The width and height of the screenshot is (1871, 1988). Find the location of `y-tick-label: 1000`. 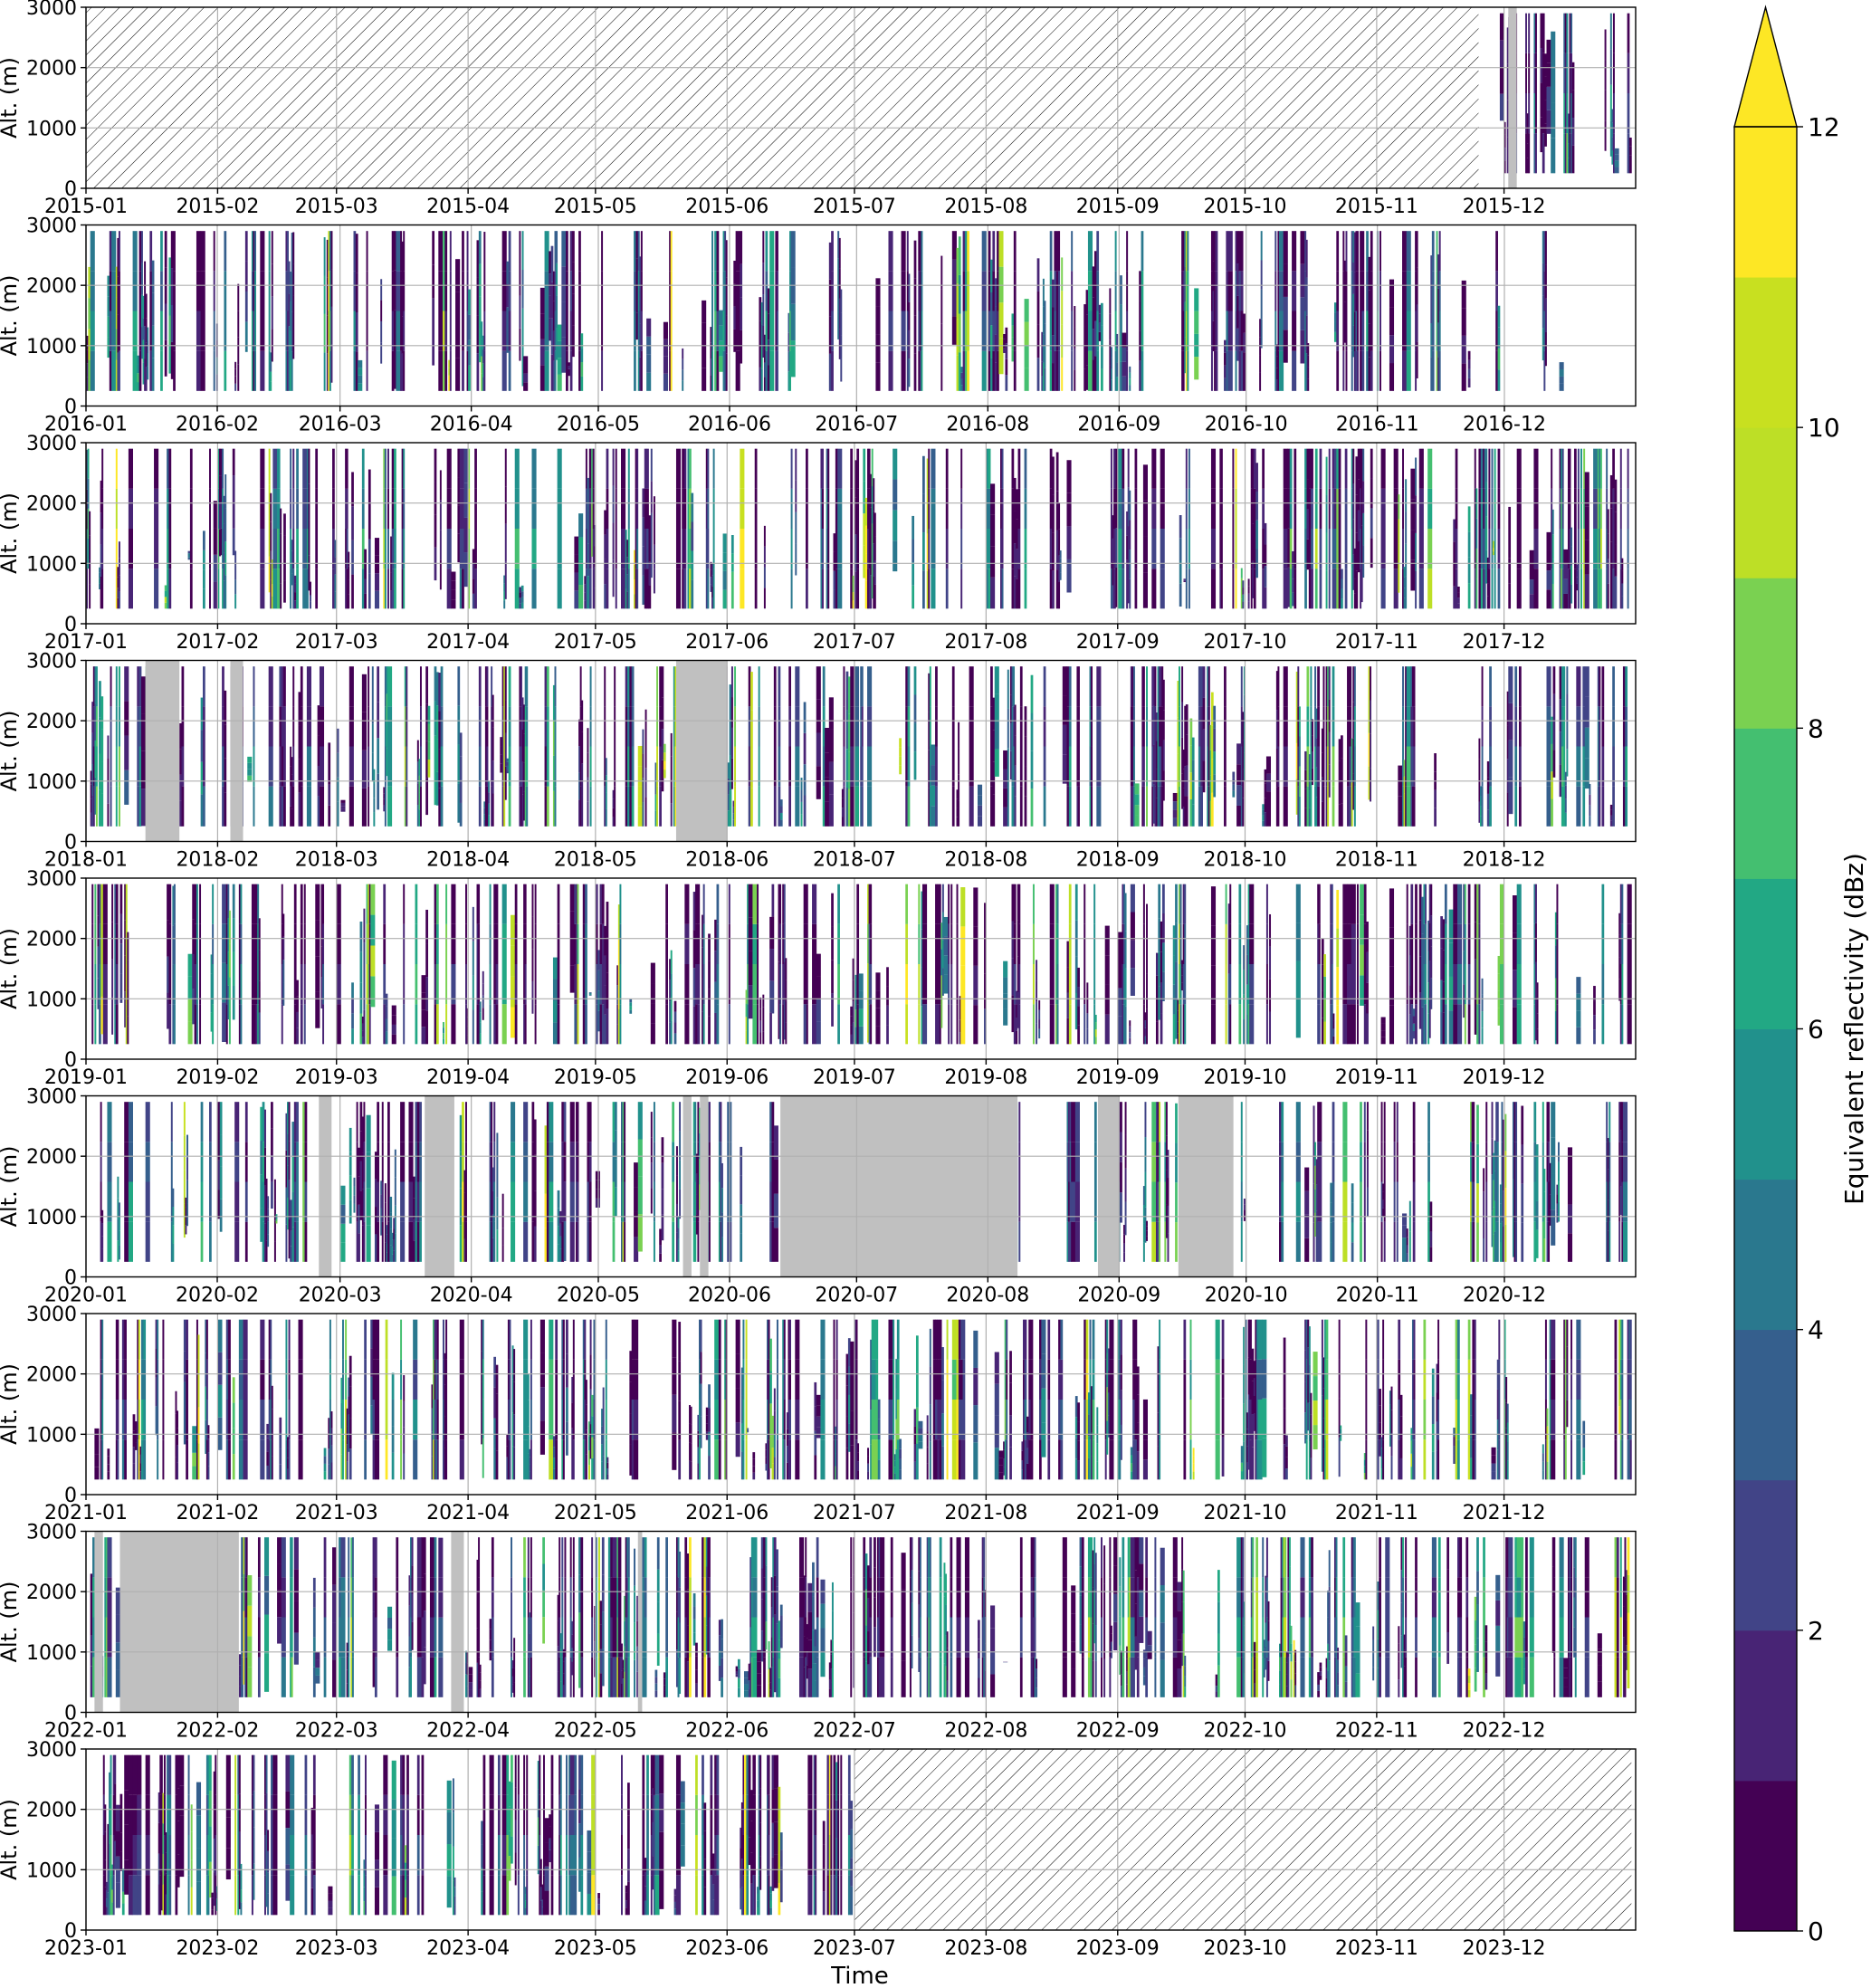

y-tick-label: 1000 is located at coordinates (51, 347).